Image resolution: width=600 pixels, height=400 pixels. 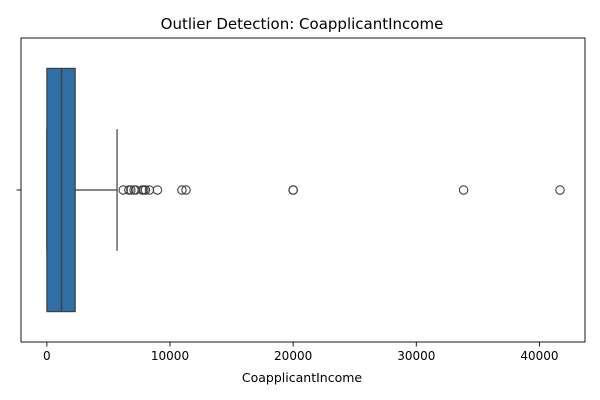 I want to click on x-axis: 0 10000 20000 30000 40000, so click(x=301, y=352).